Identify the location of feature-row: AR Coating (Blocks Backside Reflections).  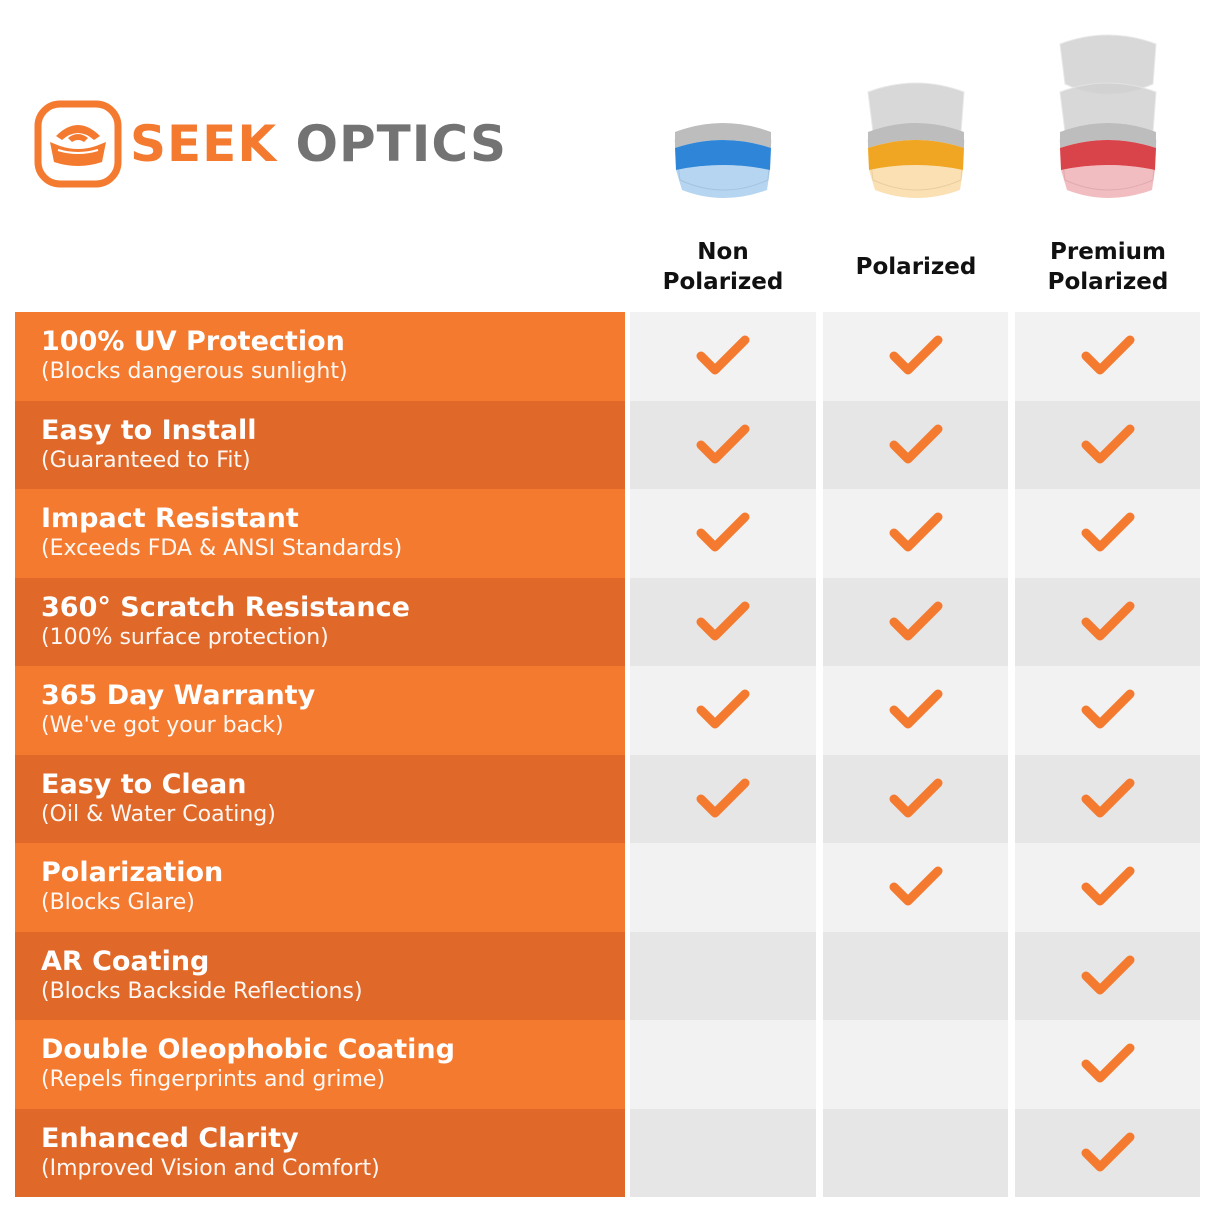
(607, 975).